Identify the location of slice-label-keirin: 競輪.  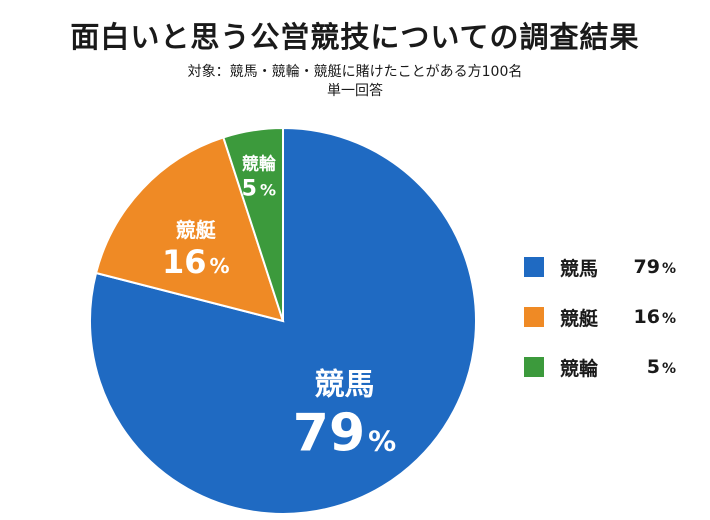
(259, 164).